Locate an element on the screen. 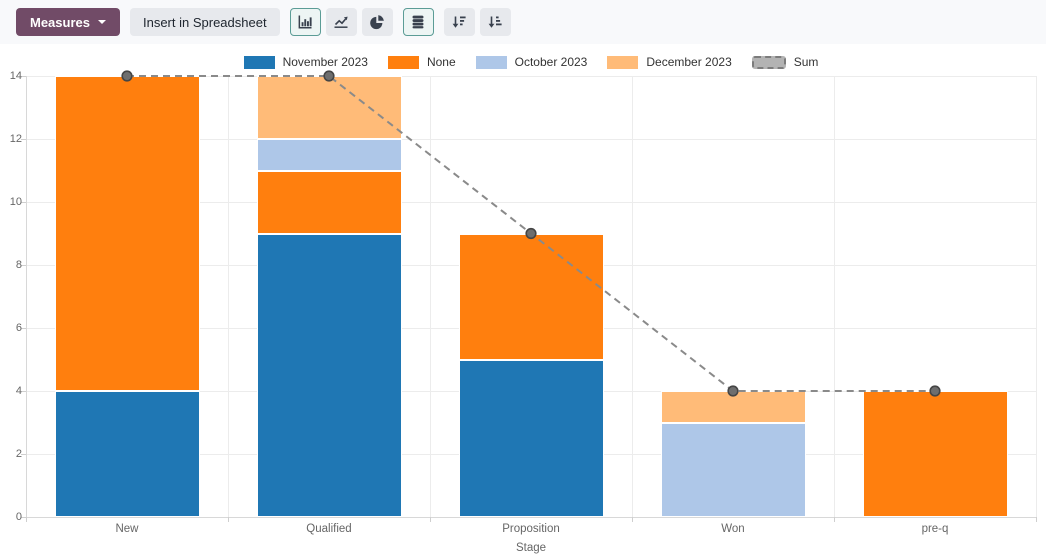 The width and height of the screenshot is (1046, 559). legend-item-december-2023: December 2023 is located at coordinates (669, 62).